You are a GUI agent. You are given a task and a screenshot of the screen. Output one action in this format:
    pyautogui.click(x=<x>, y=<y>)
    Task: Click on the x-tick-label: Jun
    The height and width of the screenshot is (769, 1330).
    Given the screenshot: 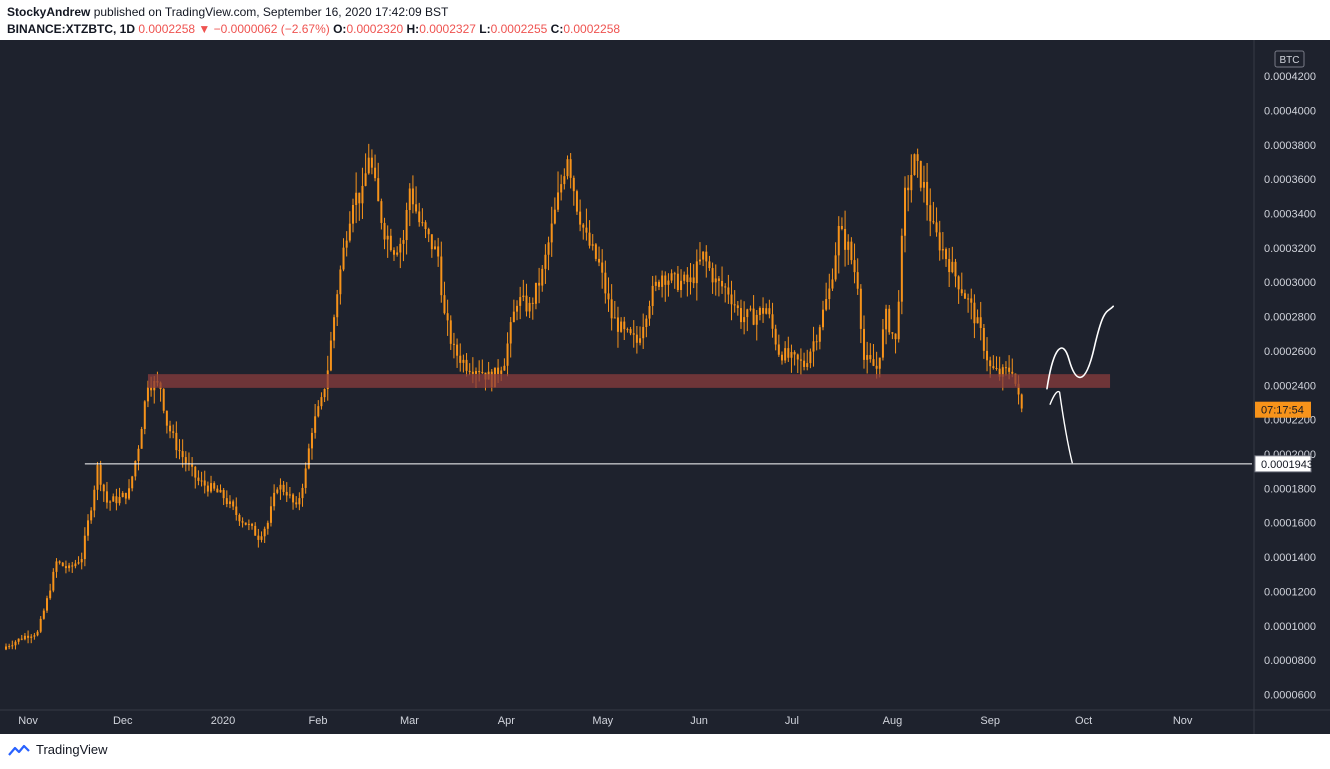 What is the action you would take?
    pyautogui.click(x=699, y=721)
    